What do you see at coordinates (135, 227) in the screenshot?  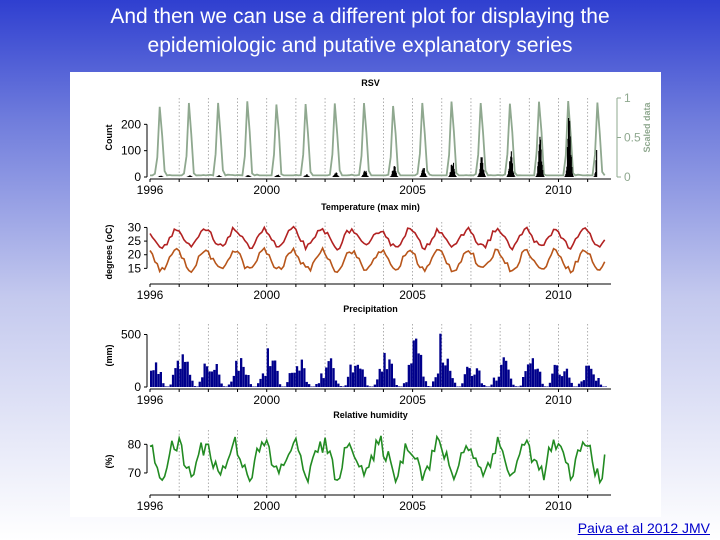 I see `y-tick-label: 30` at bounding box center [135, 227].